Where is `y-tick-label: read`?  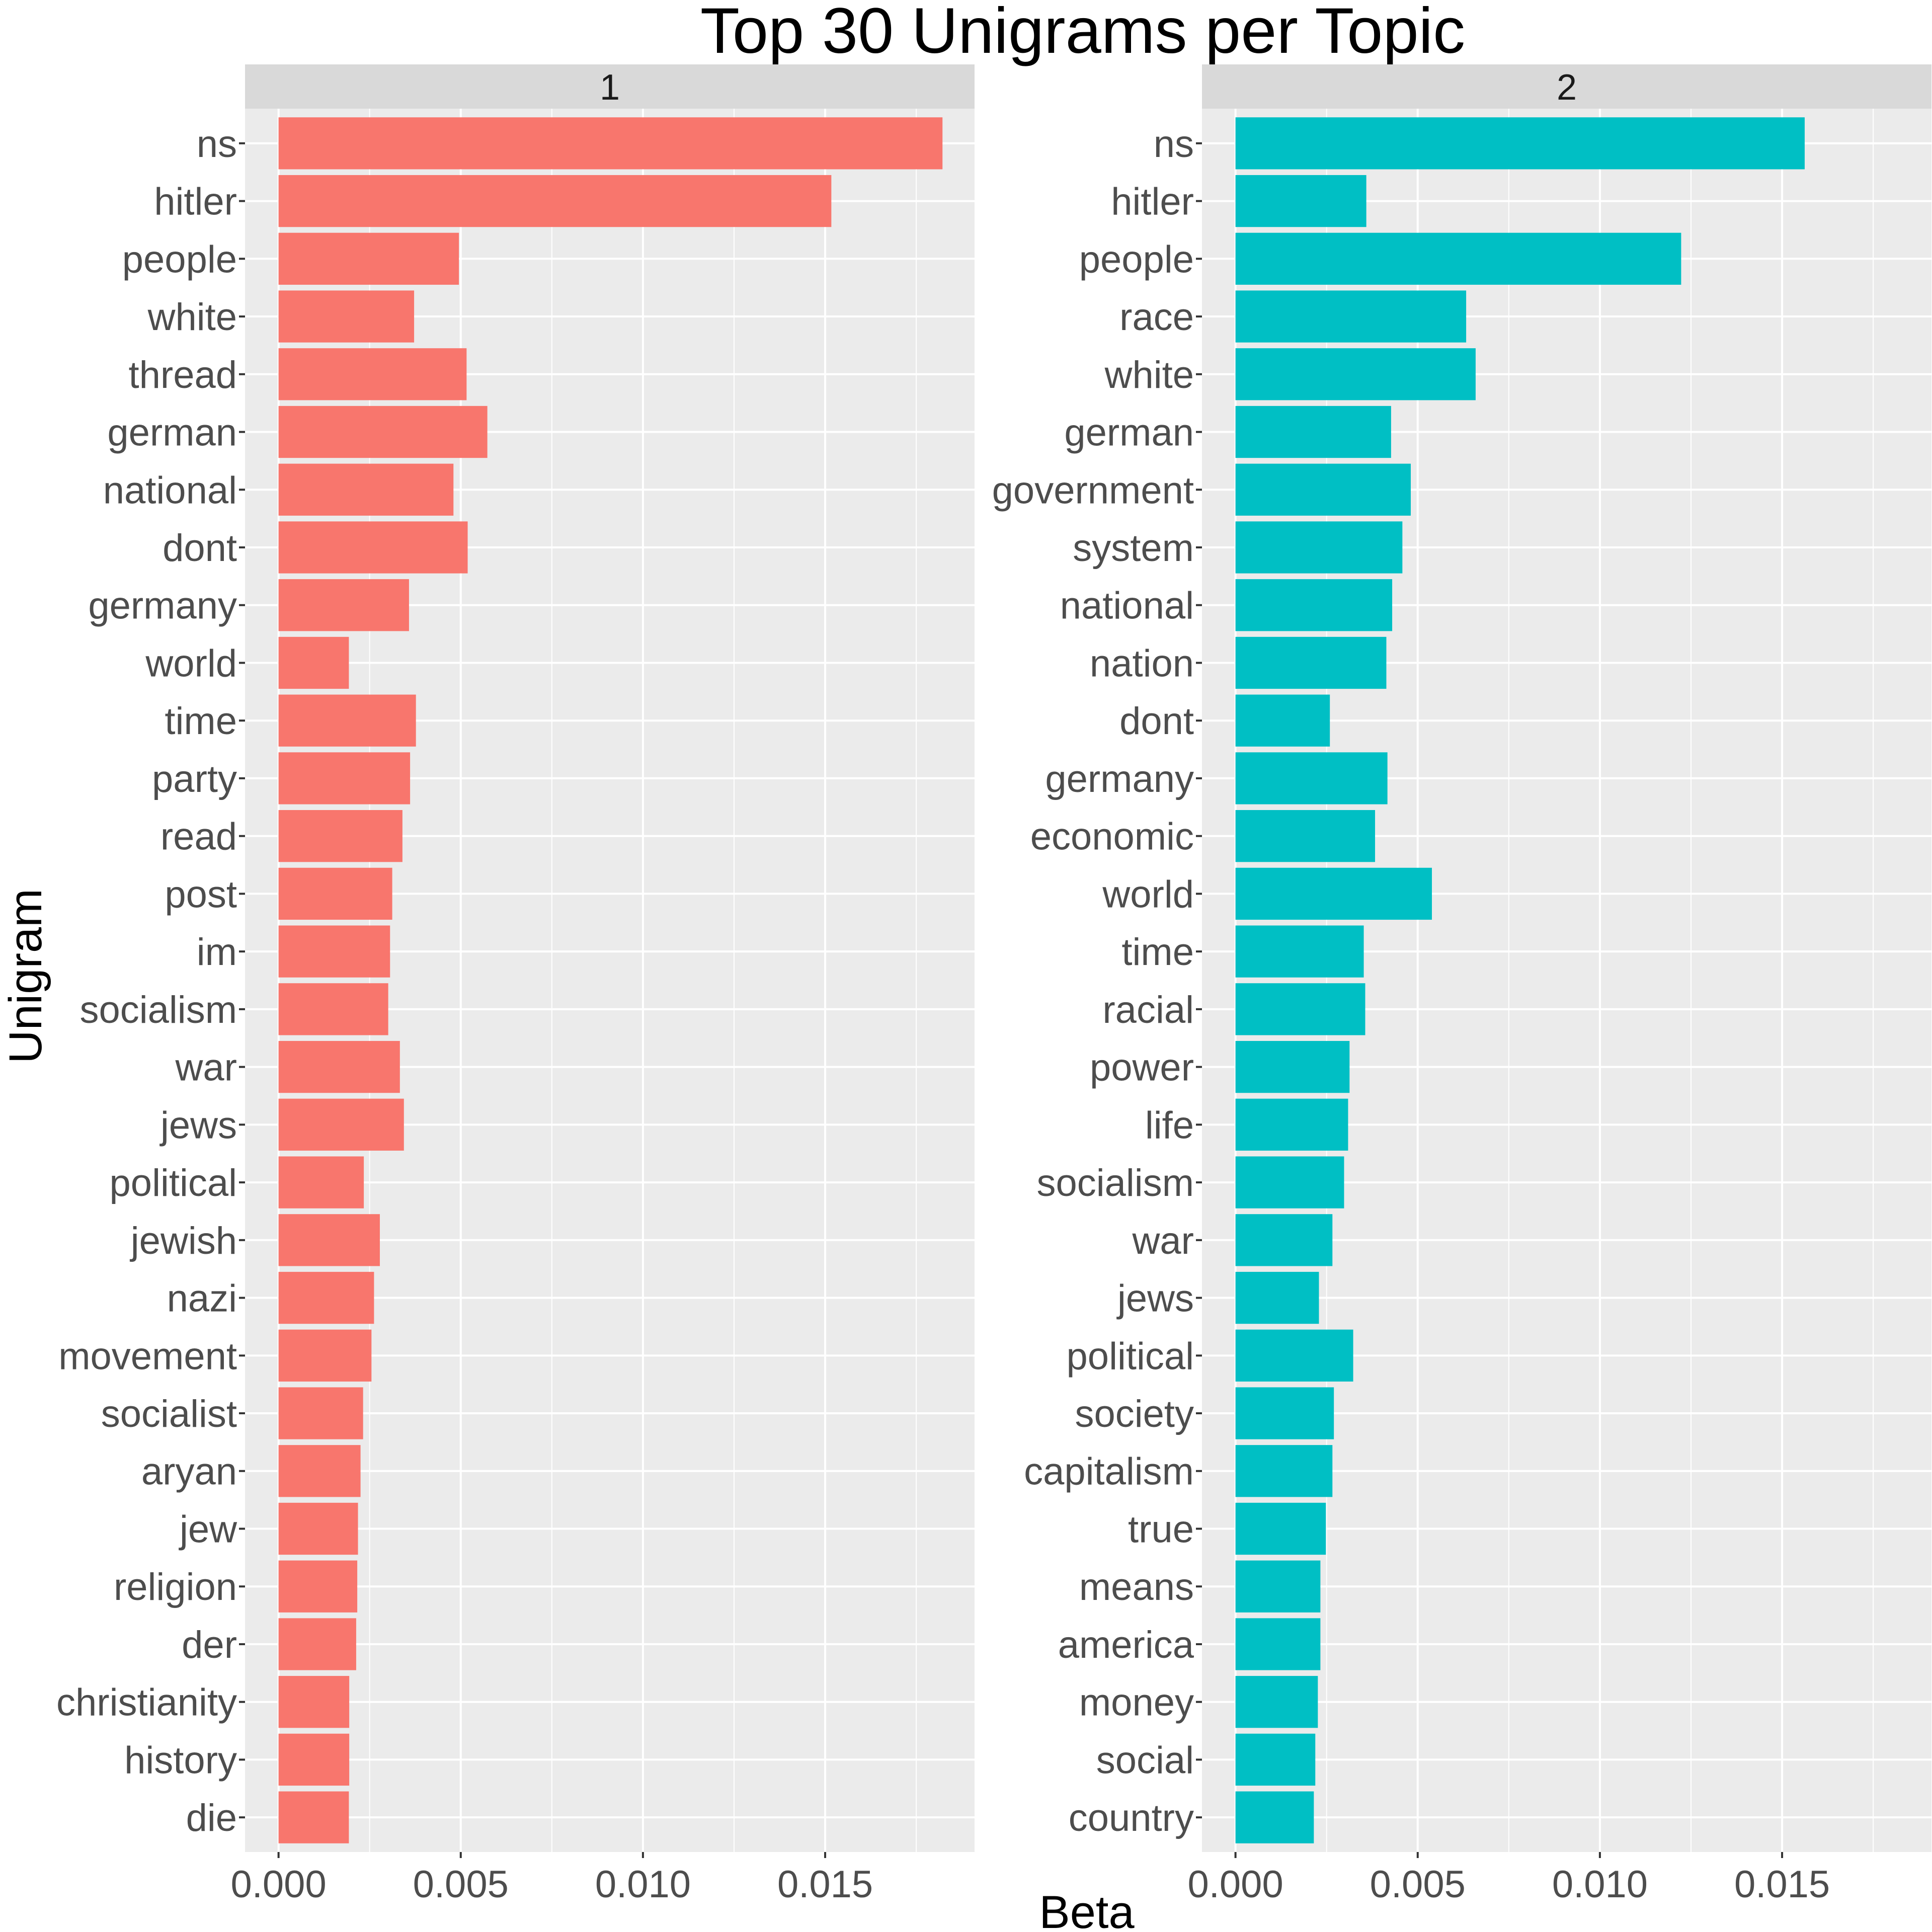 y-tick-label: read is located at coordinates (199, 837).